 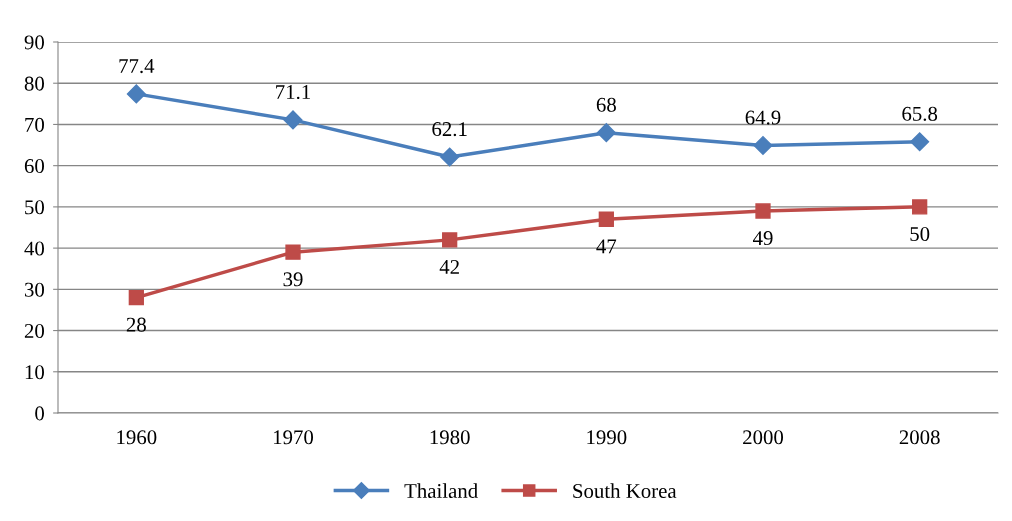 What do you see at coordinates (294, 437) in the screenshot?
I see `x-tick-label: 1970` at bounding box center [294, 437].